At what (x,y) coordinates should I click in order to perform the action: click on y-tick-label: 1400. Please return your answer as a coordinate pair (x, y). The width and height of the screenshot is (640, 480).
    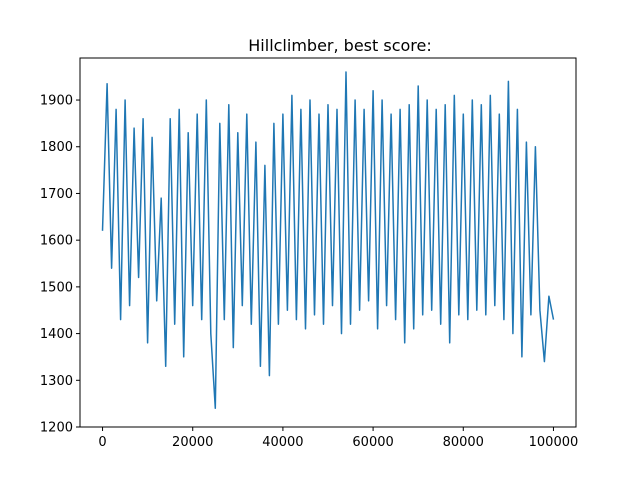
    Looking at the image, I should click on (56, 334).